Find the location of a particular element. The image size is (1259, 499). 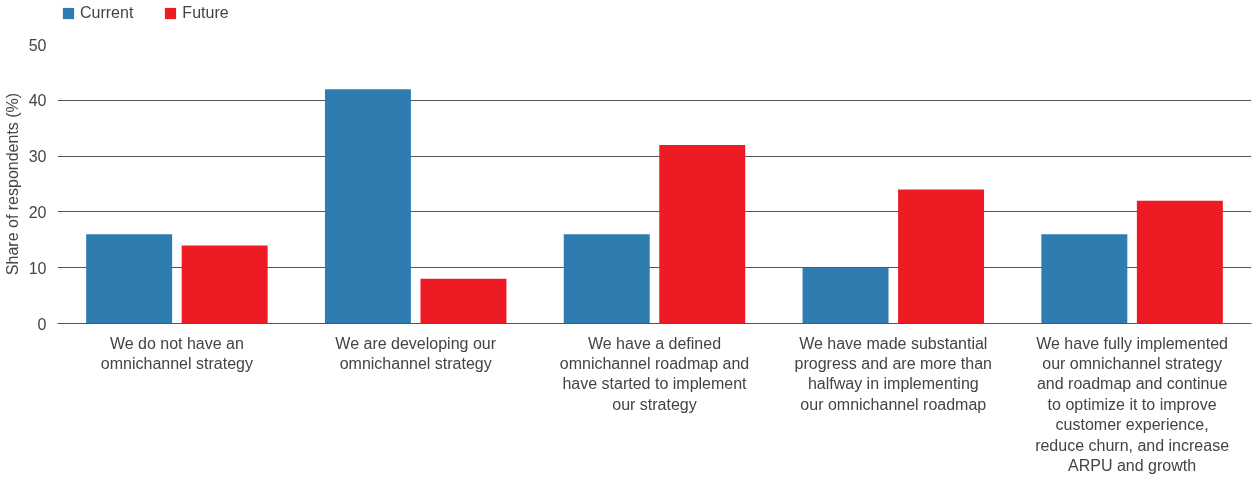

y-tick-label: 0 is located at coordinates (42, 324).